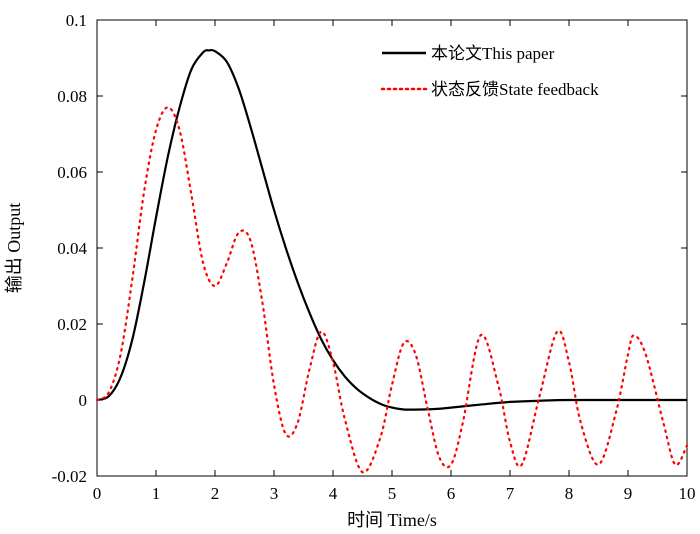 This screenshot has width=700, height=534. What do you see at coordinates (687, 493) in the screenshot?
I see `x-tick-label: 10` at bounding box center [687, 493].